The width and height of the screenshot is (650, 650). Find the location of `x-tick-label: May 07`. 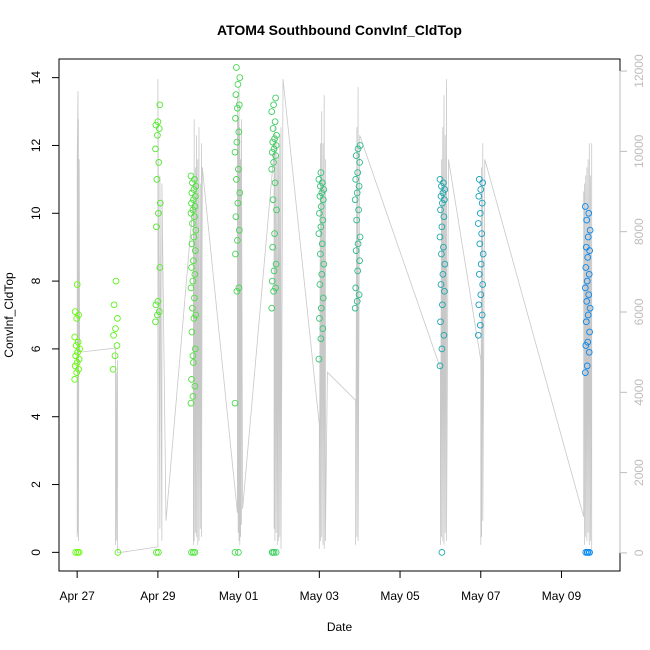

x-tick-label: May 07 is located at coordinates (481, 596).